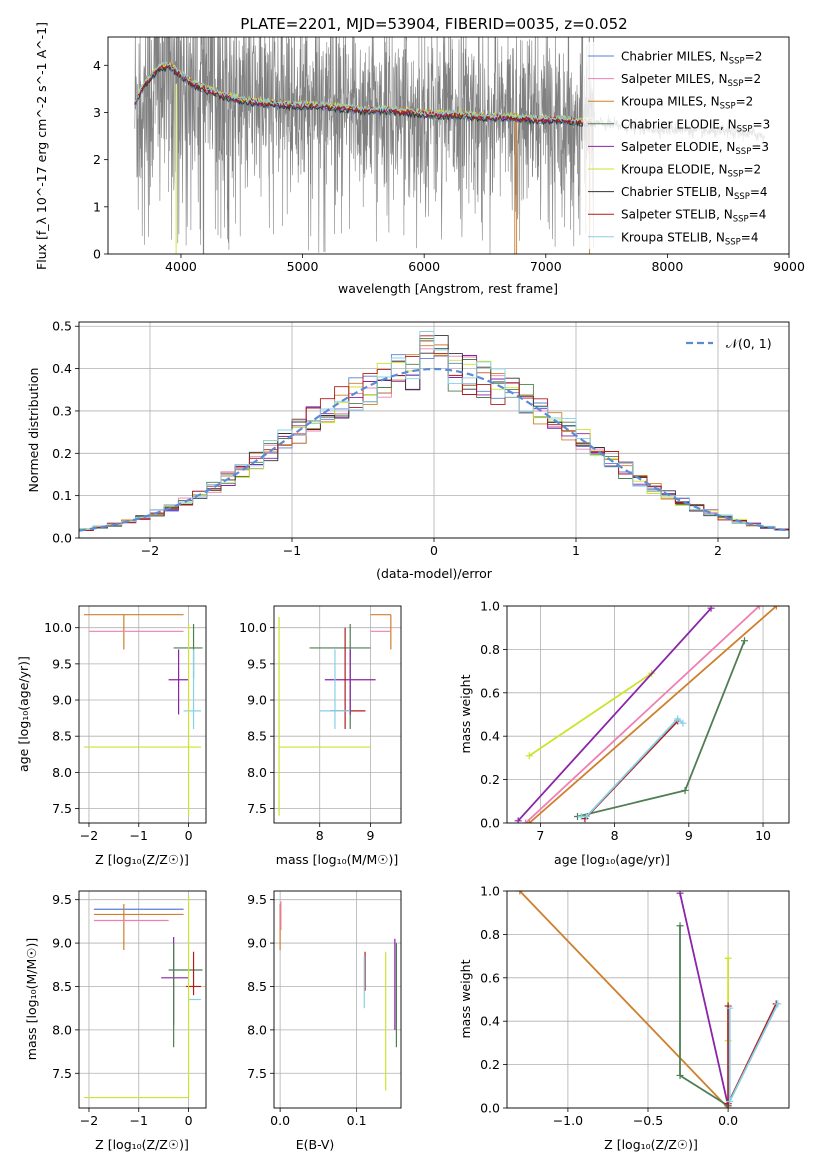 The height and width of the screenshot is (1170, 819). I want to click on x-tick-label: 5000, so click(303, 266).